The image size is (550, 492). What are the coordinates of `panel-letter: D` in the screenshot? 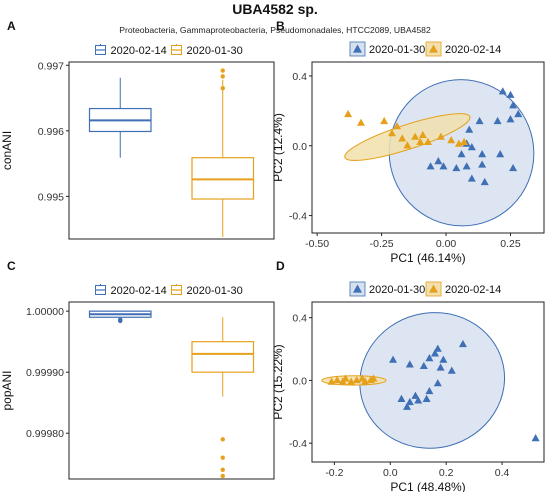 It's located at (280, 266).